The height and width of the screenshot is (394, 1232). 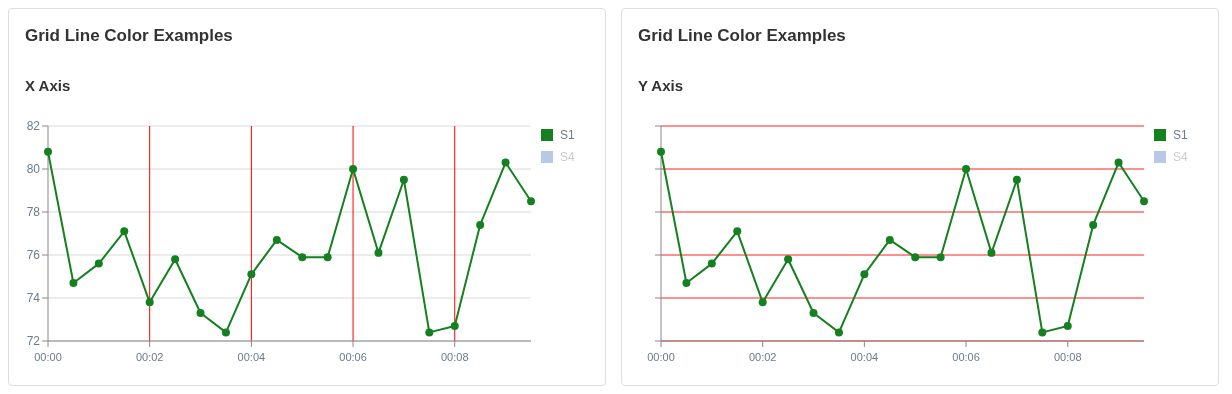 I want to click on y-tick-label: 76, so click(x=33, y=255).